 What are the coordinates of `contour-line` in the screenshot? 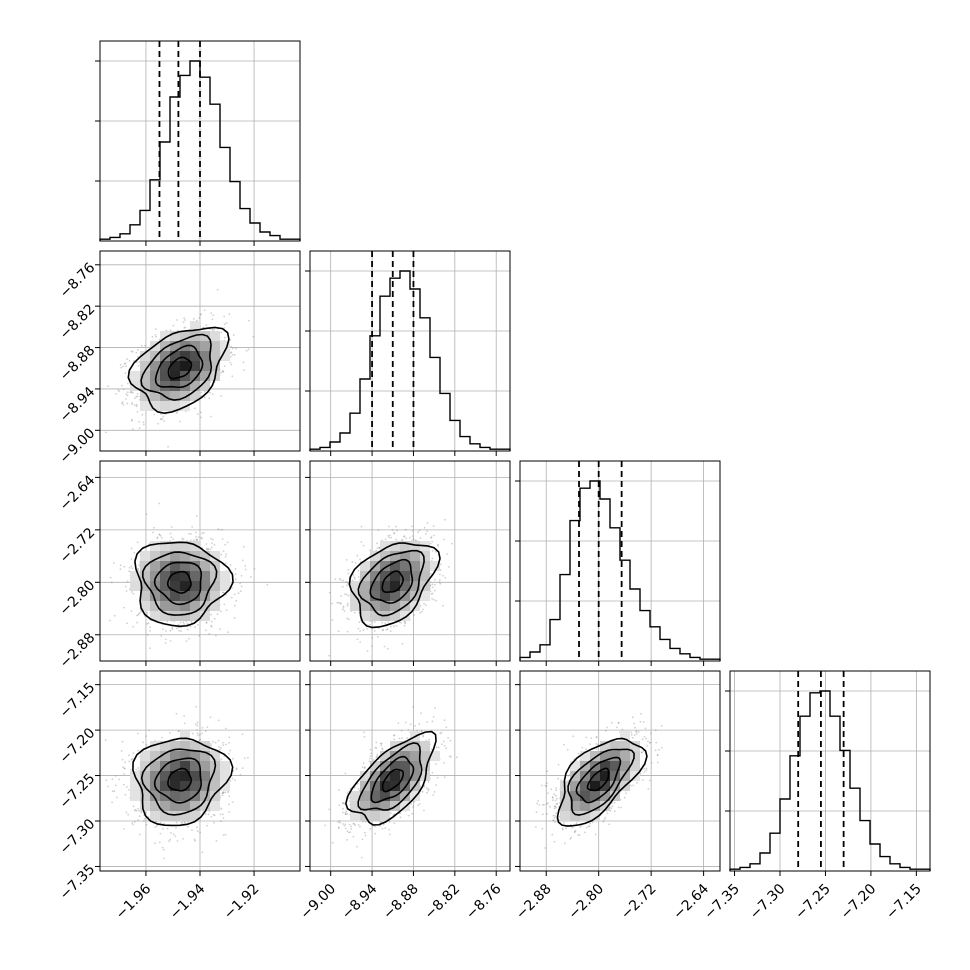 It's located at (179, 582).